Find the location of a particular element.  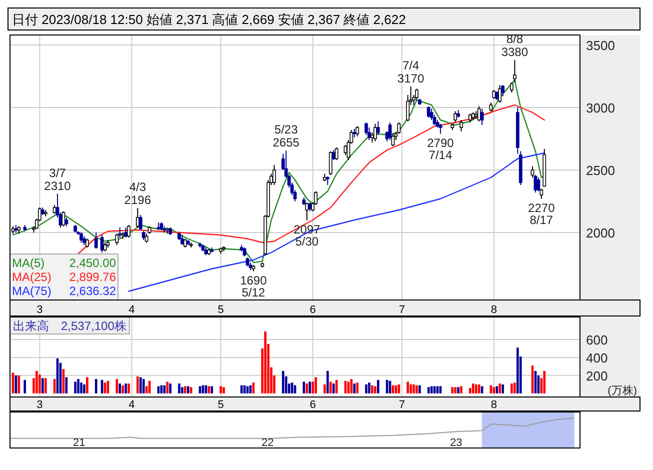

y-tick-label: 600 is located at coordinates (597, 340).